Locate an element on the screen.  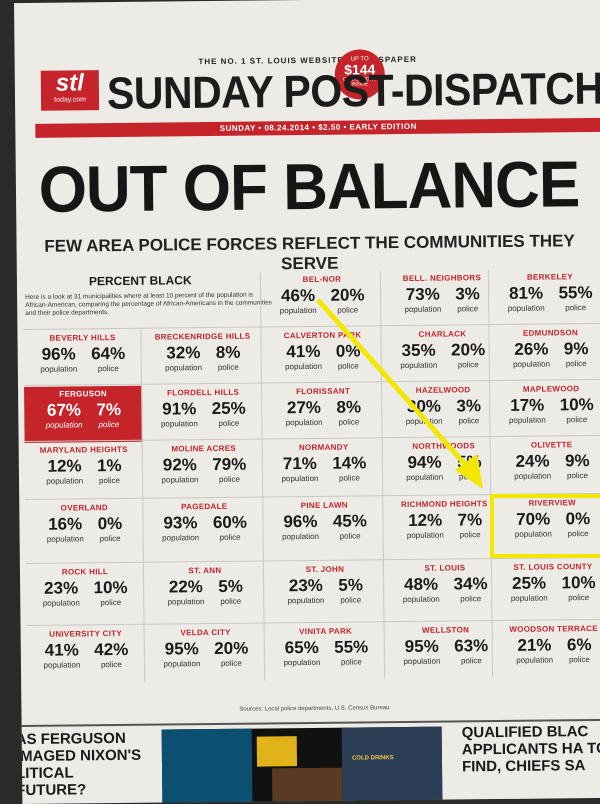
arrow-head is located at coordinates (469, 471).